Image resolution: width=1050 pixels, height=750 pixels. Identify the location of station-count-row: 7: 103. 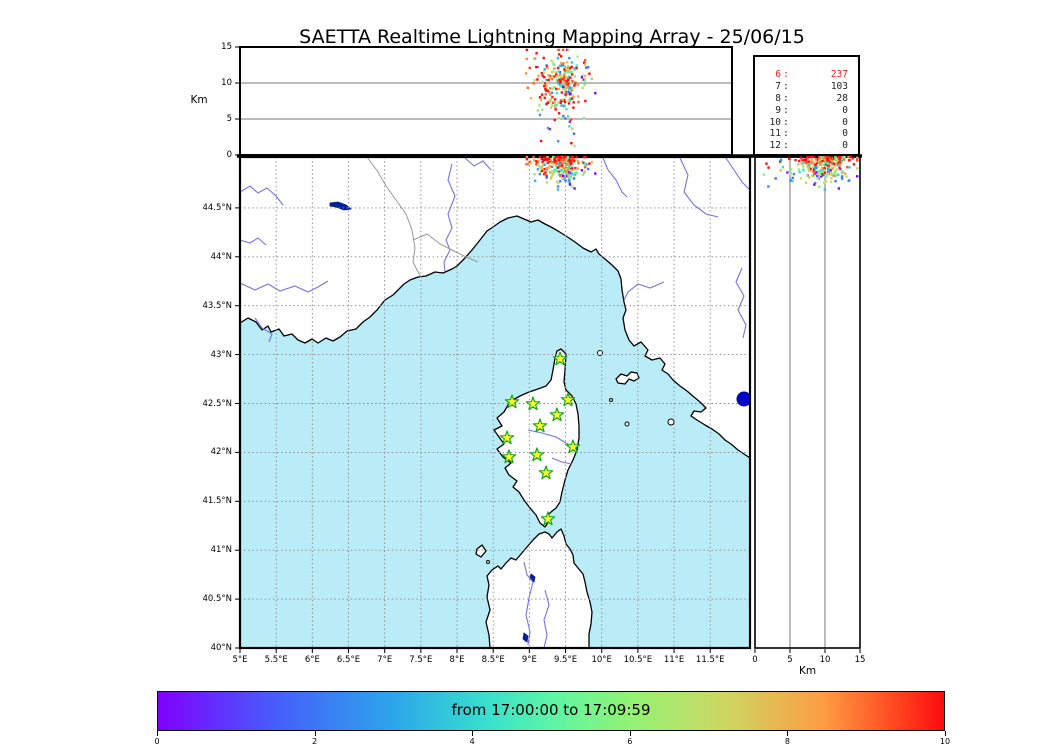
(806, 87).